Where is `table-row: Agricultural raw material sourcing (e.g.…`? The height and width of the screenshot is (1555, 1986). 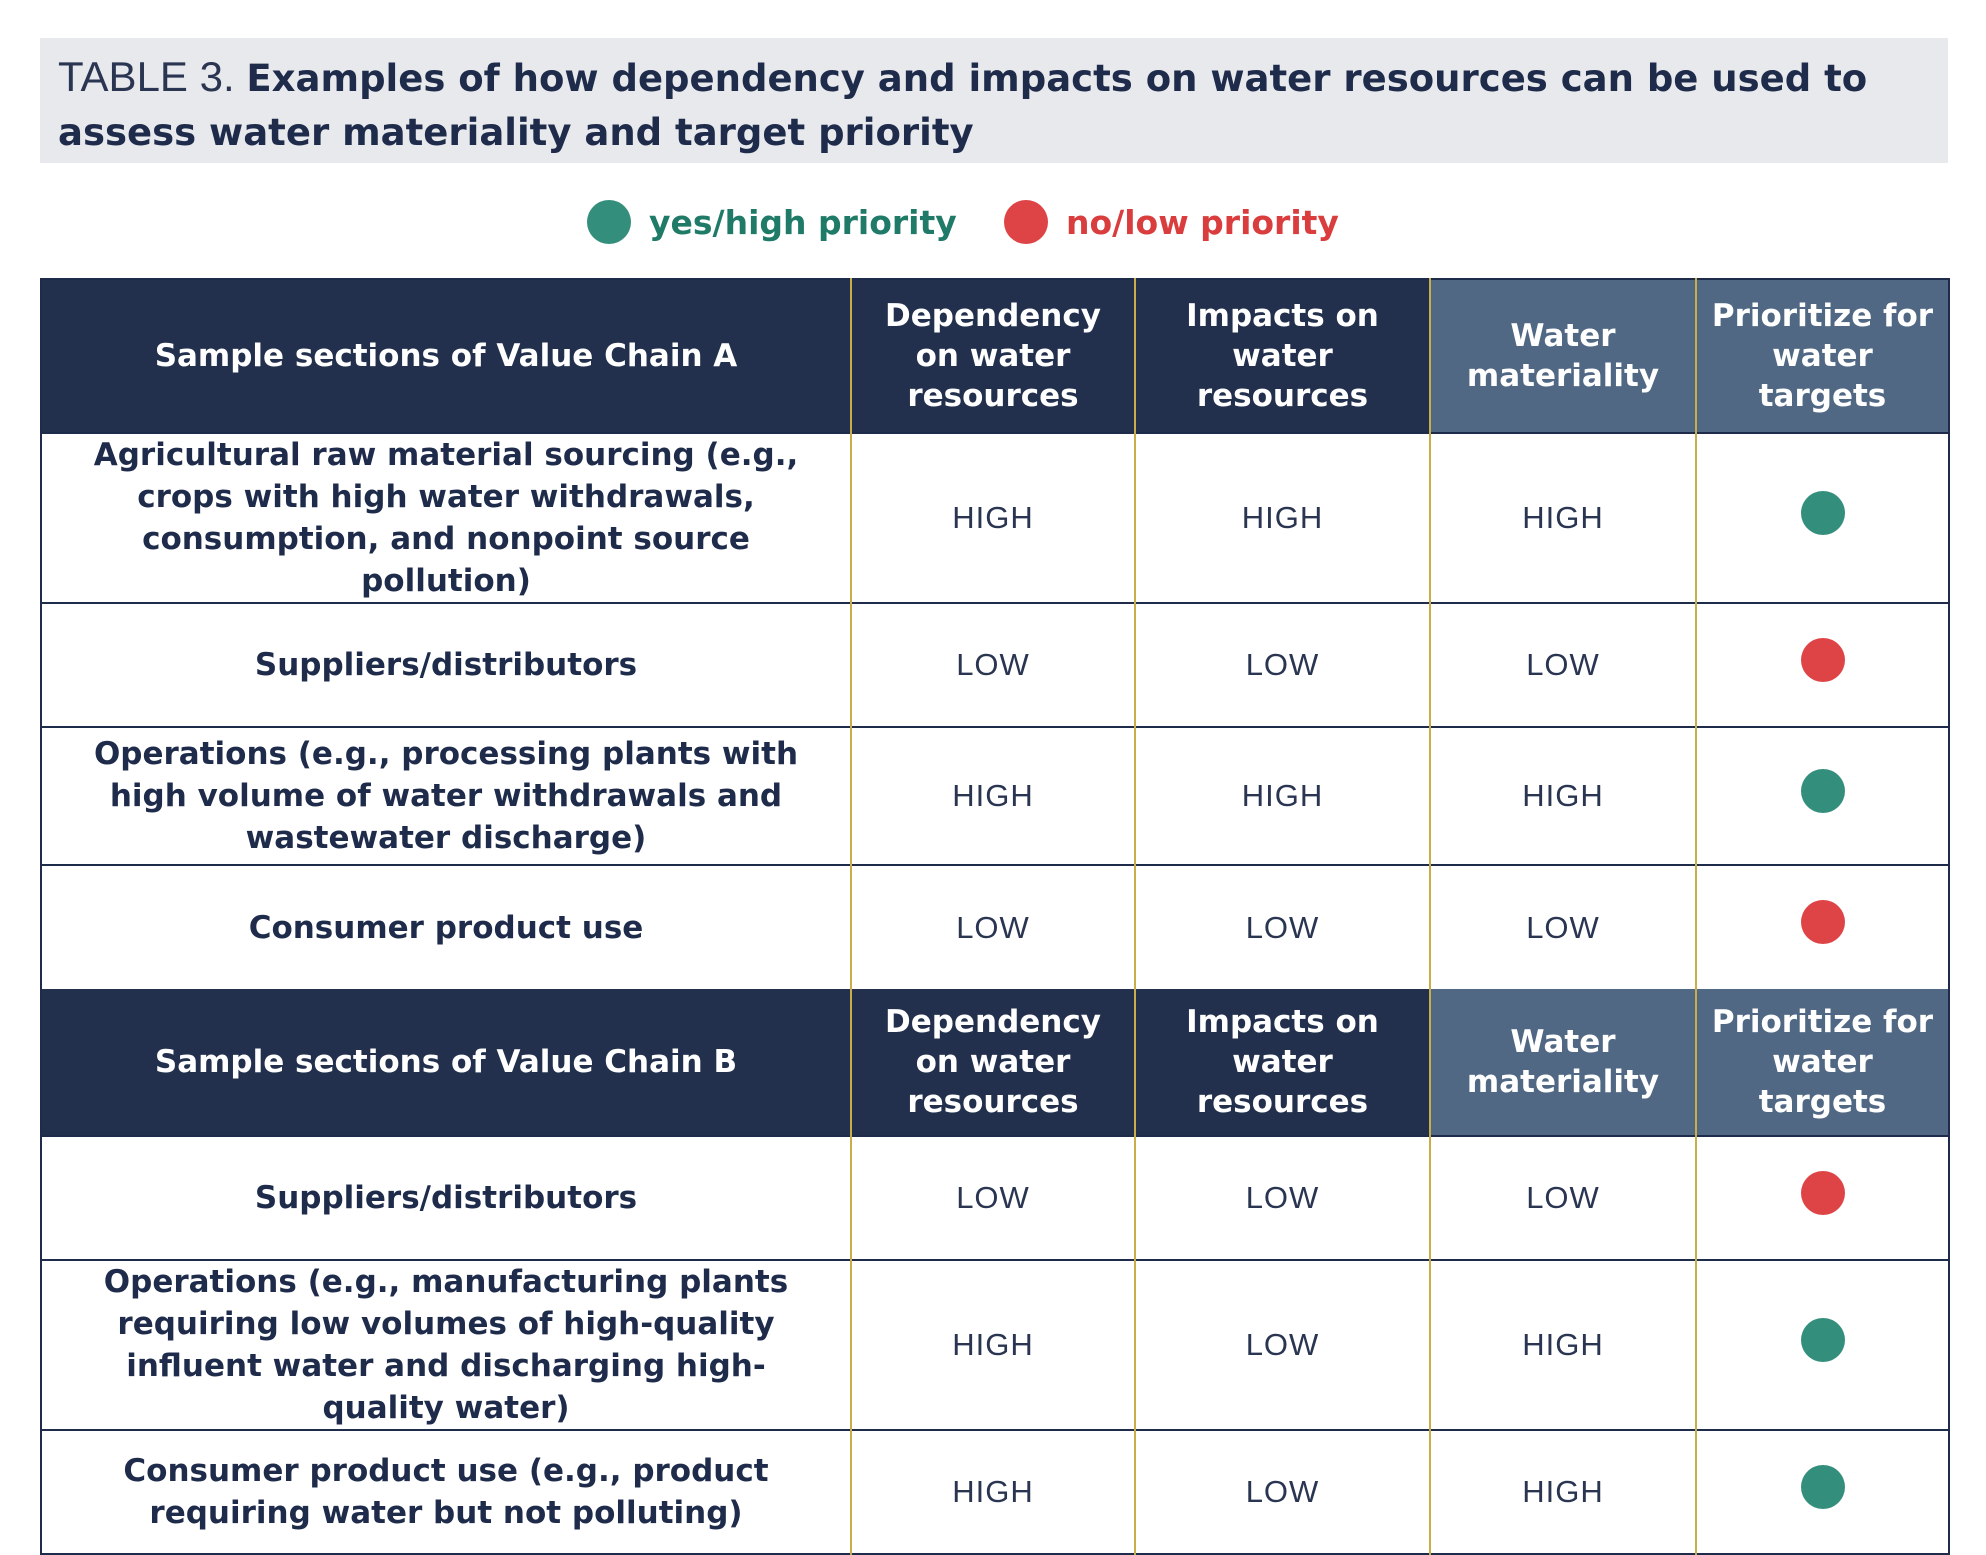
table-row: Agricultural raw material sourcing (e.g.… is located at coordinates (995, 517).